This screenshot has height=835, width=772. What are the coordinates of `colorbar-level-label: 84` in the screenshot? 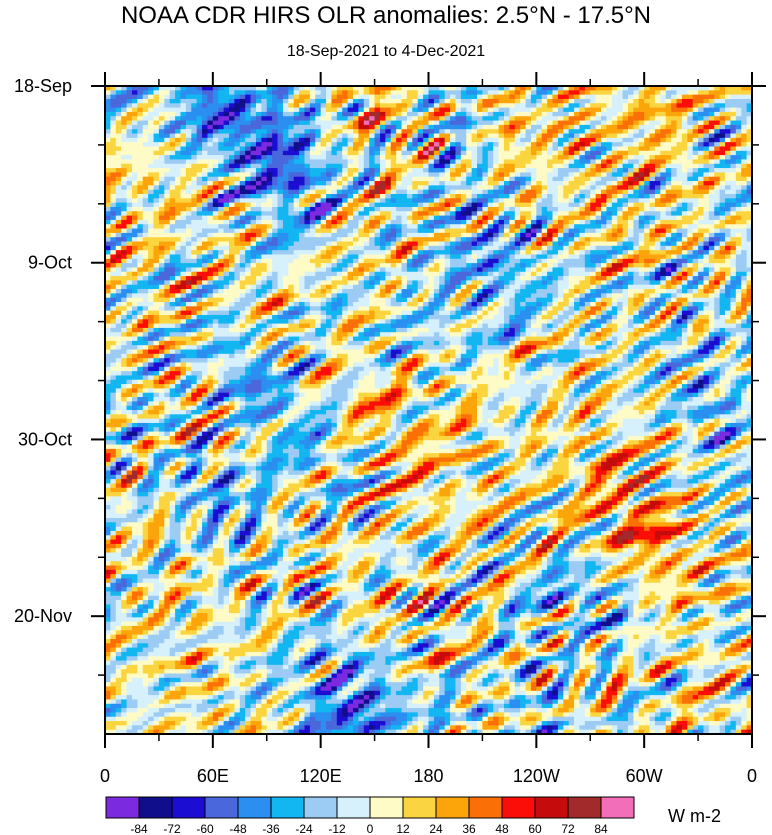 It's located at (601, 828).